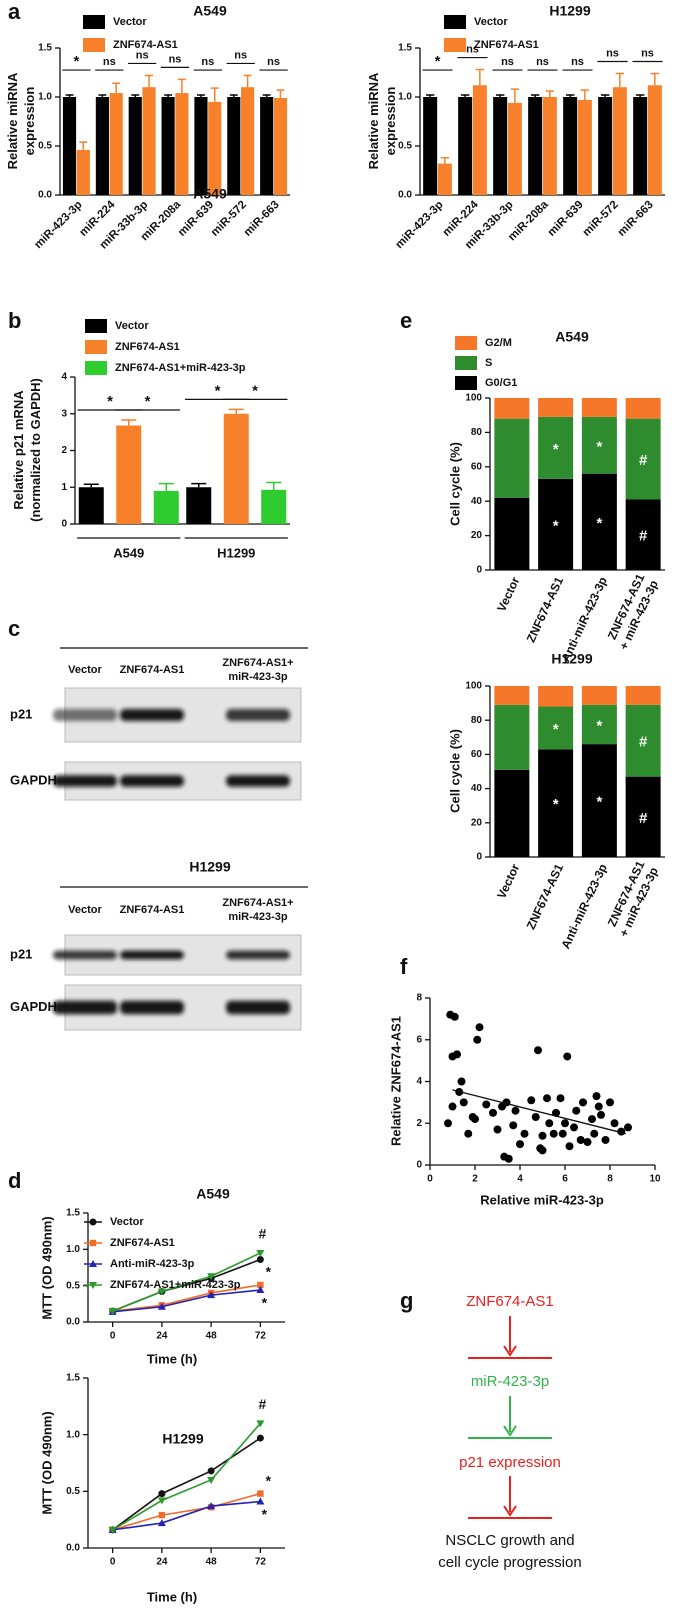 The image size is (685, 1613). What do you see at coordinates (477, 501) in the screenshot?
I see `y-tick-label: 40` at bounding box center [477, 501].